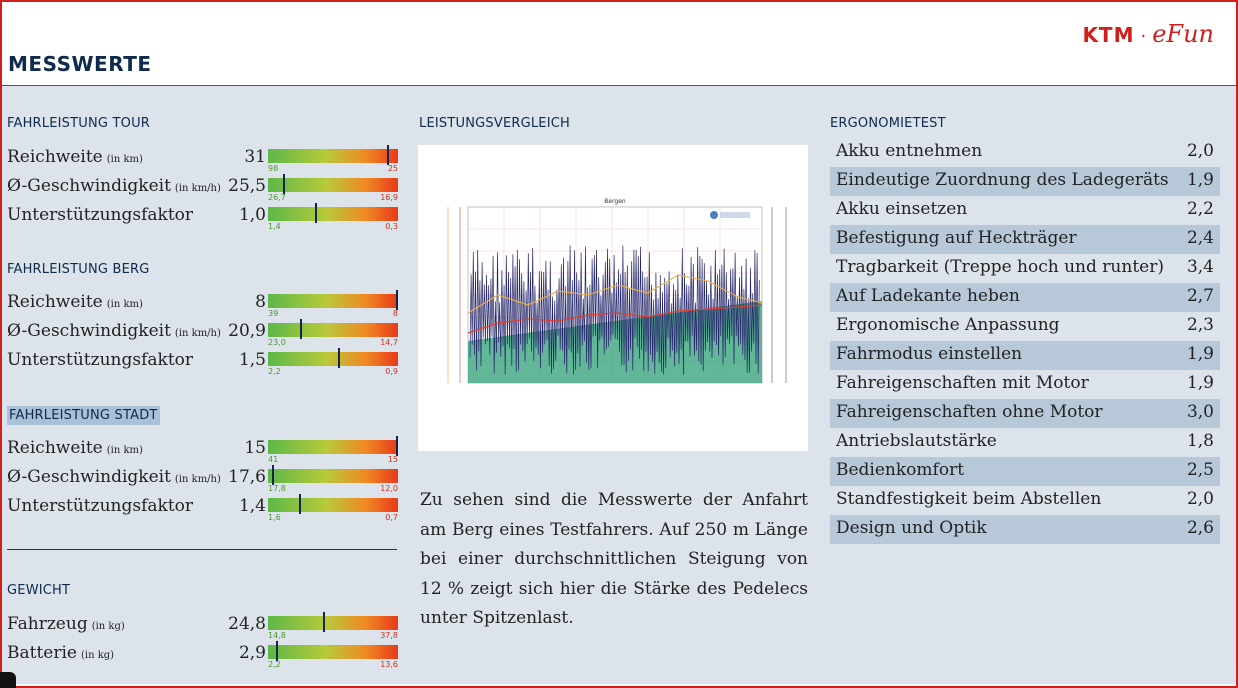  What do you see at coordinates (203, 333) in the screenshot?
I see `metric-row: Ø-Geschwindigkeit (in km/h) 20,9 23,0 14,7` at bounding box center [203, 333].